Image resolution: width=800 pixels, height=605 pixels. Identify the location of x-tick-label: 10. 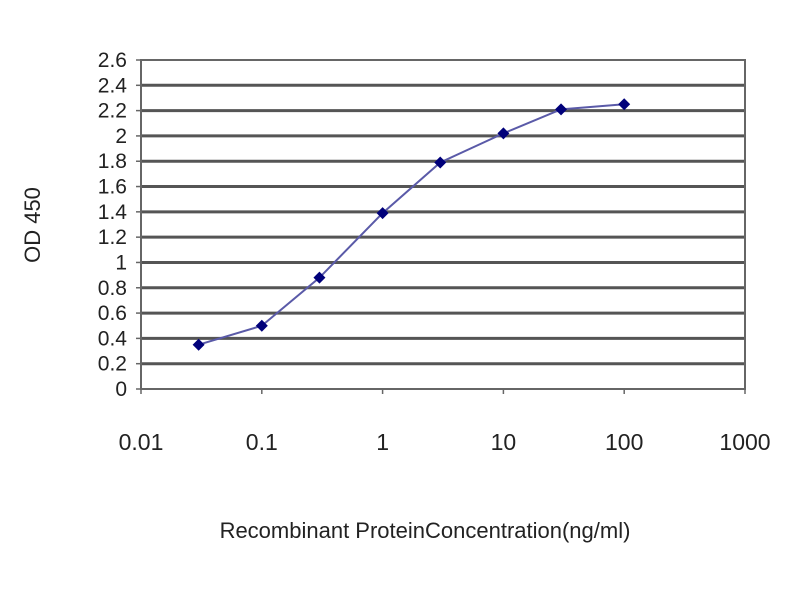
(504, 442).